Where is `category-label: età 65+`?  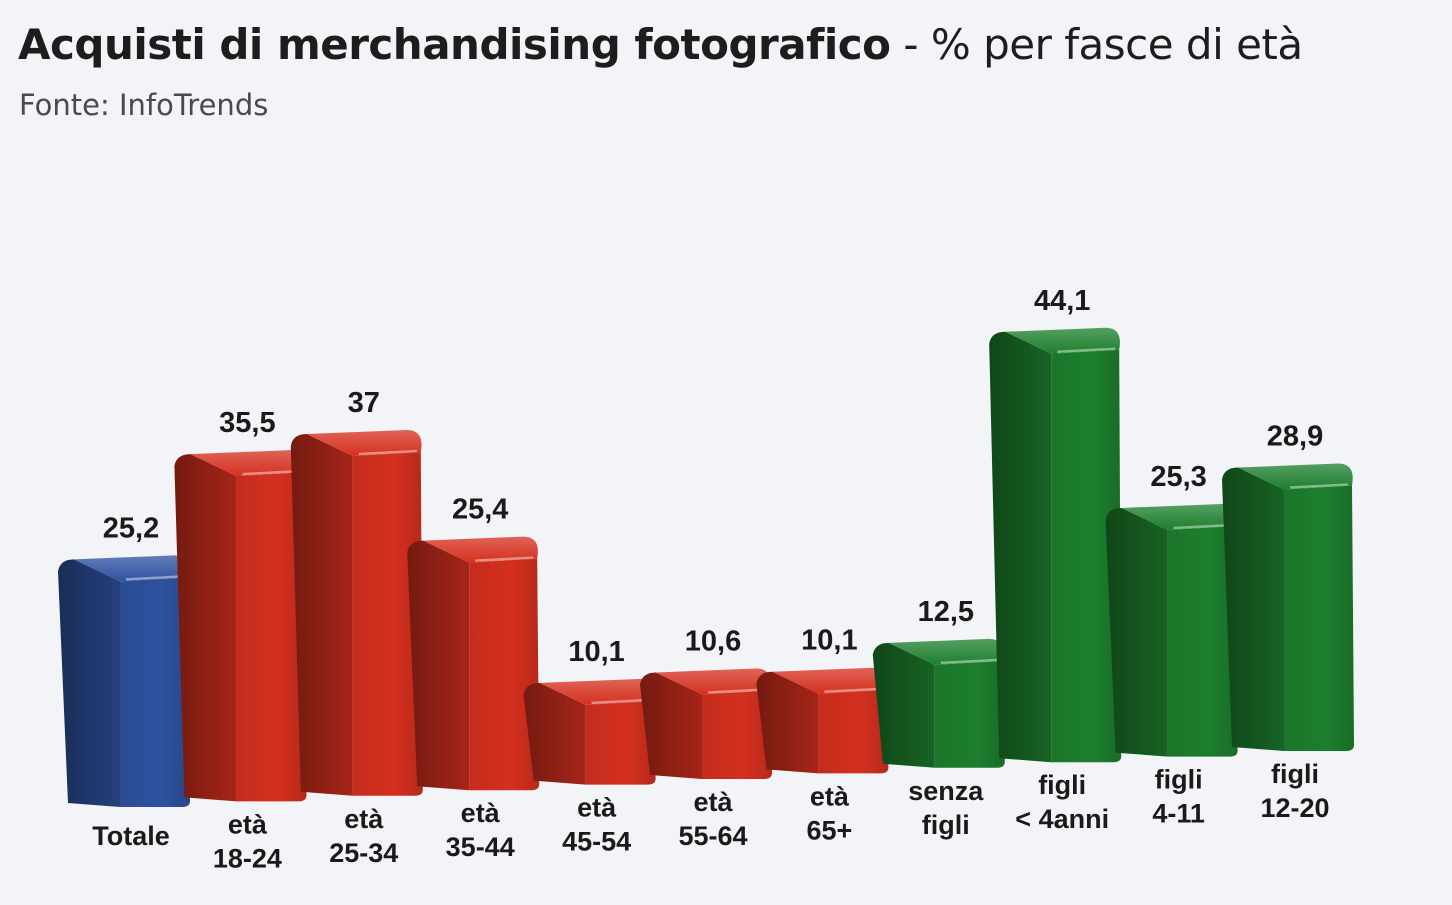
category-label: età 65+ is located at coordinates (829, 813).